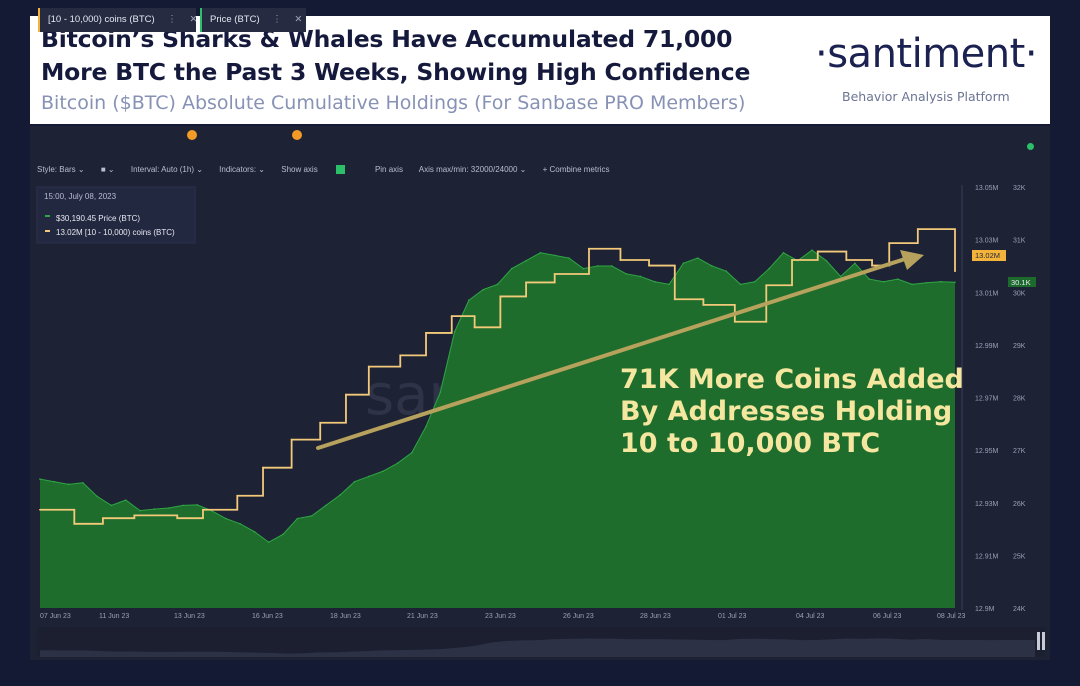 The image size is (1080, 686). Describe the element at coordinates (115, 232) in the screenshot. I see `tooltip-holdings: 13.02M [10 - 10,000) coins (BTC)` at that location.